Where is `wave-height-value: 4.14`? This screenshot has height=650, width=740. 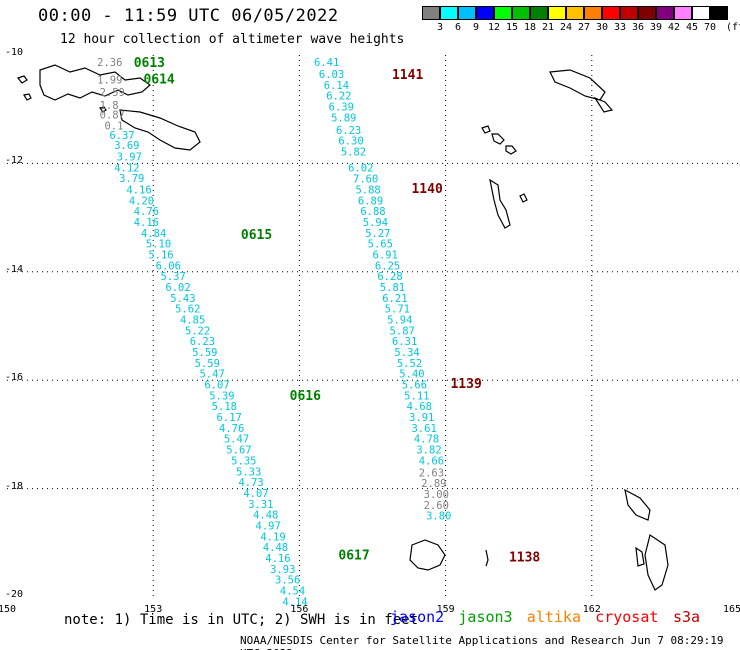 wave-height-value: 4.14 is located at coordinates (294, 602).